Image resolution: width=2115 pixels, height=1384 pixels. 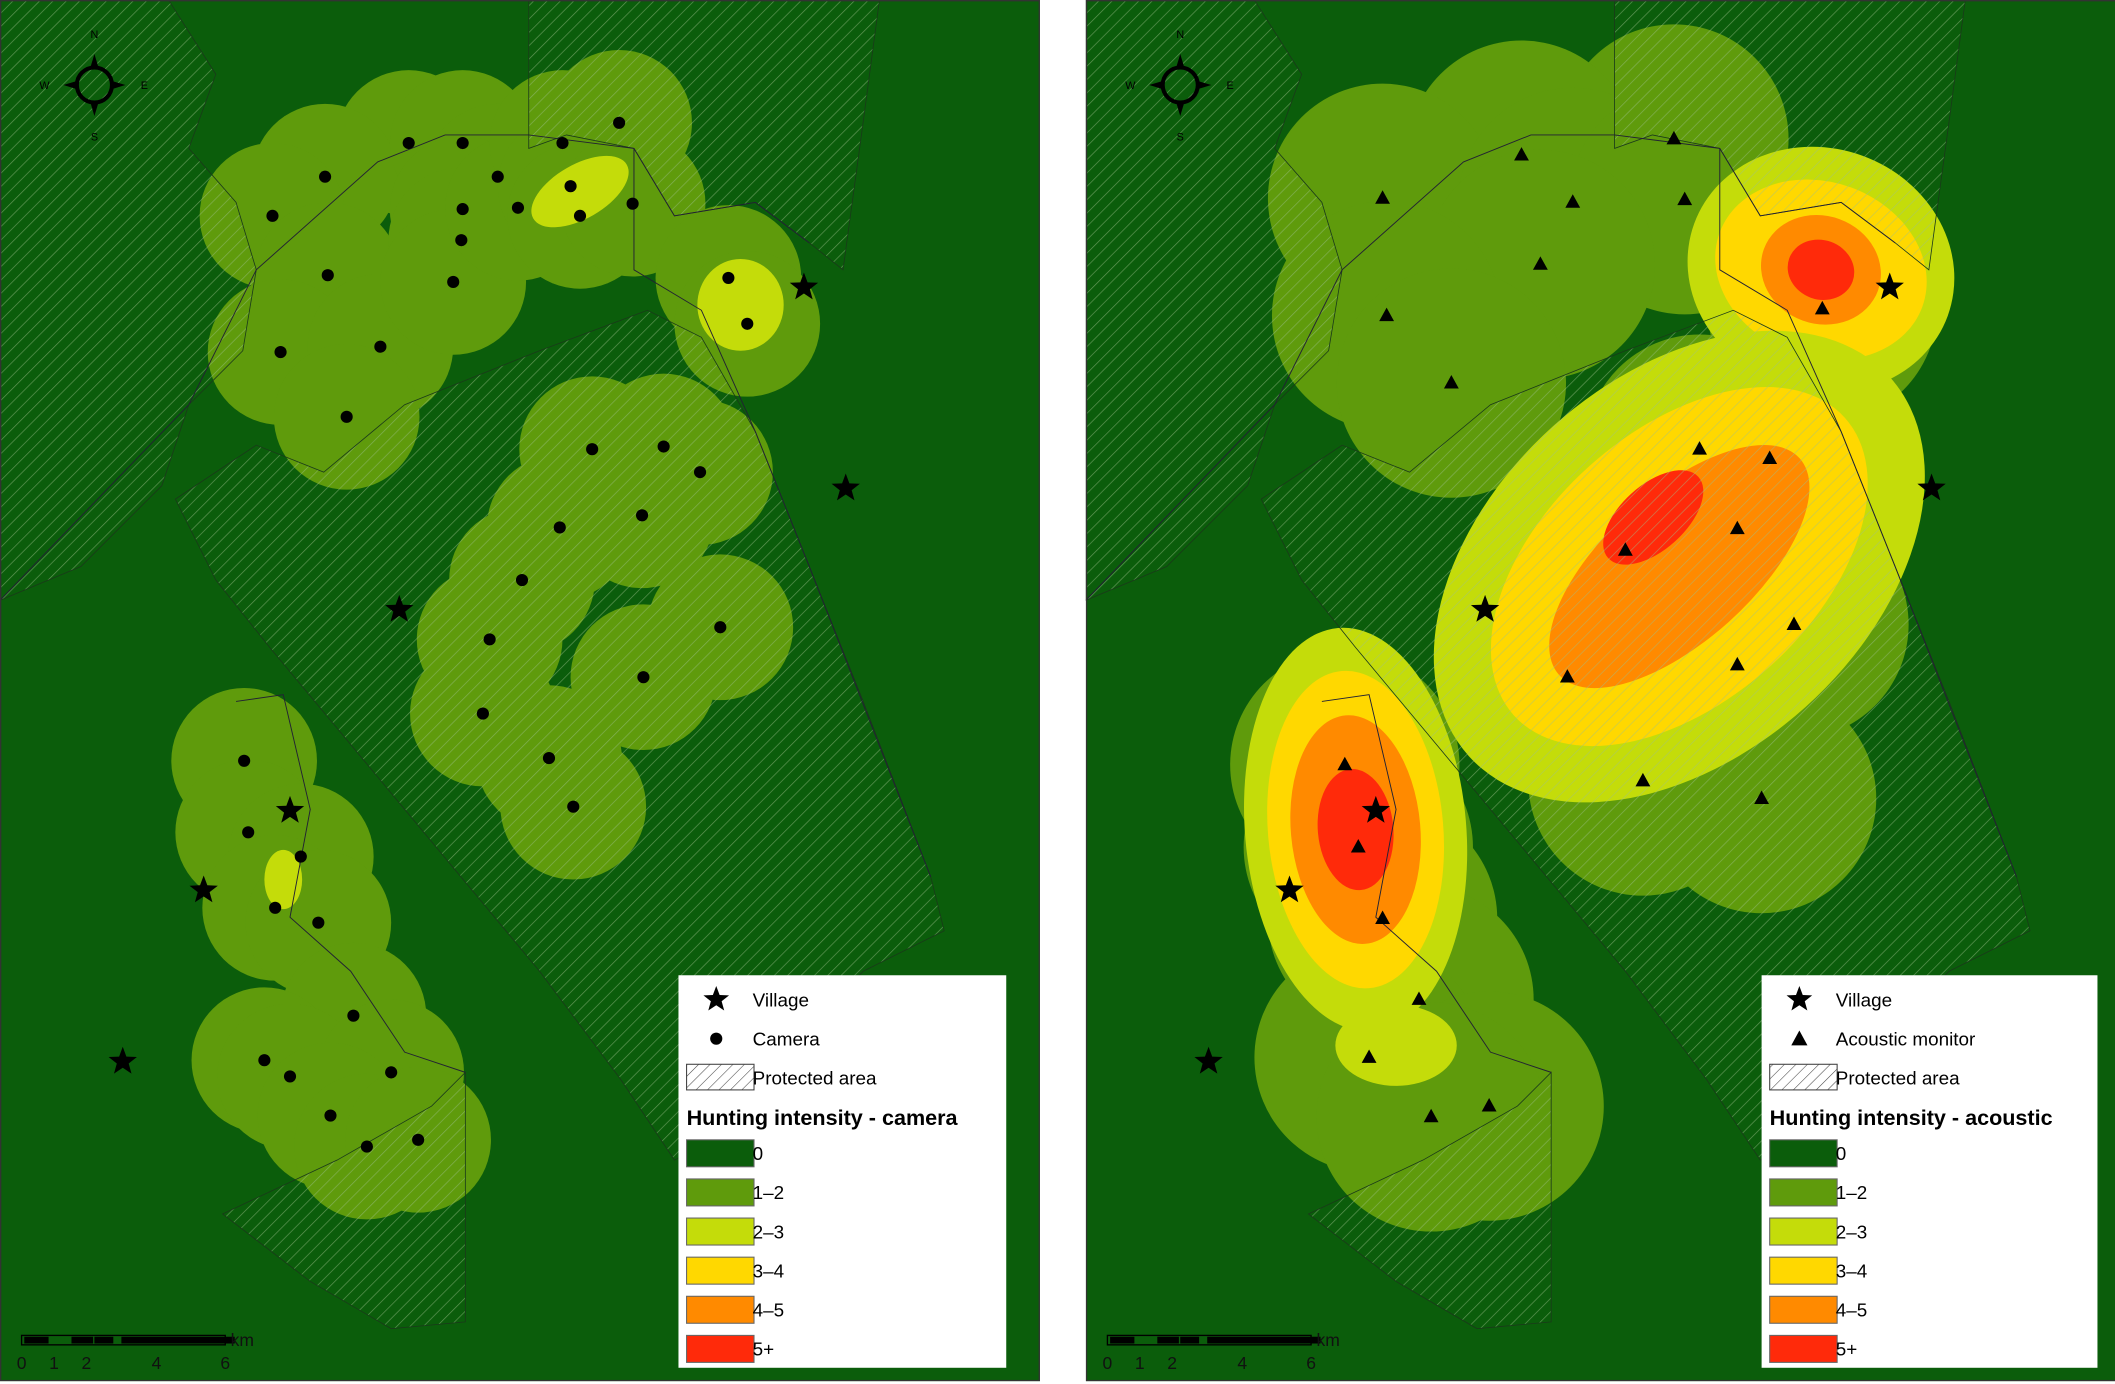 What do you see at coordinates (144, 86) in the screenshot?
I see `compass-label-e: E` at bounding box center [144, 86].